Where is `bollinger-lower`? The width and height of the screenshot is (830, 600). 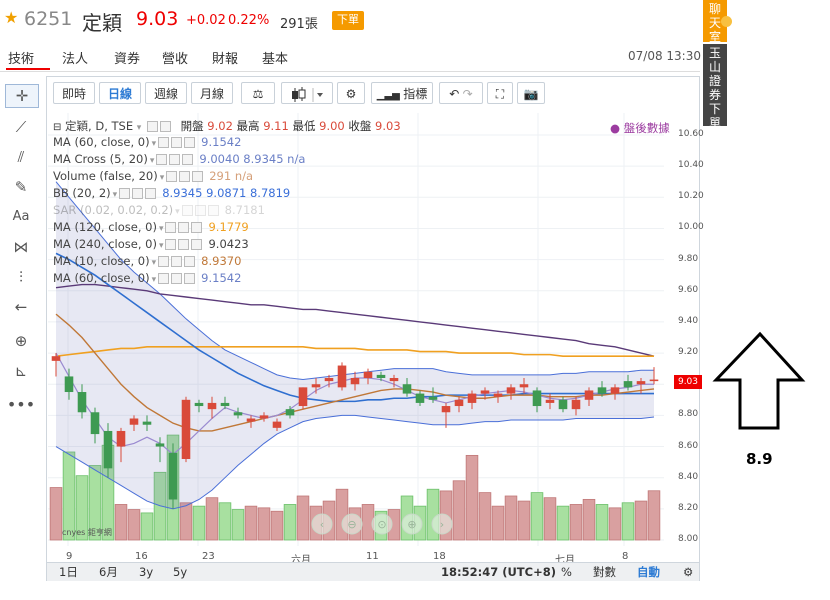
bollinger-lower is located at coordinates (355, 462).